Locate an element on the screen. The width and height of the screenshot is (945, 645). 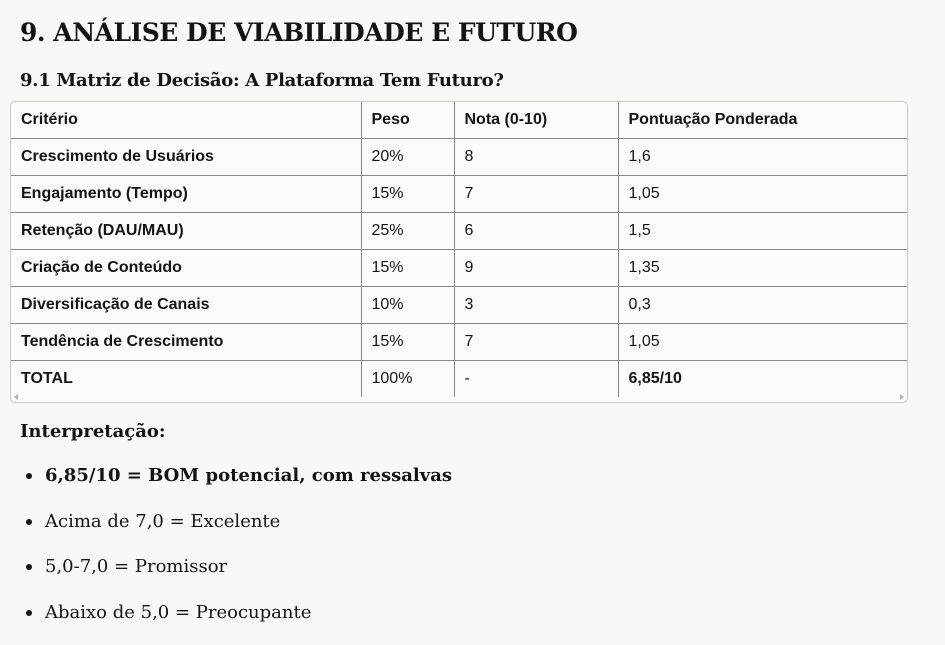
cell-criterio: Retenção (DAU/MAU) is located at coordinates (186, 231).